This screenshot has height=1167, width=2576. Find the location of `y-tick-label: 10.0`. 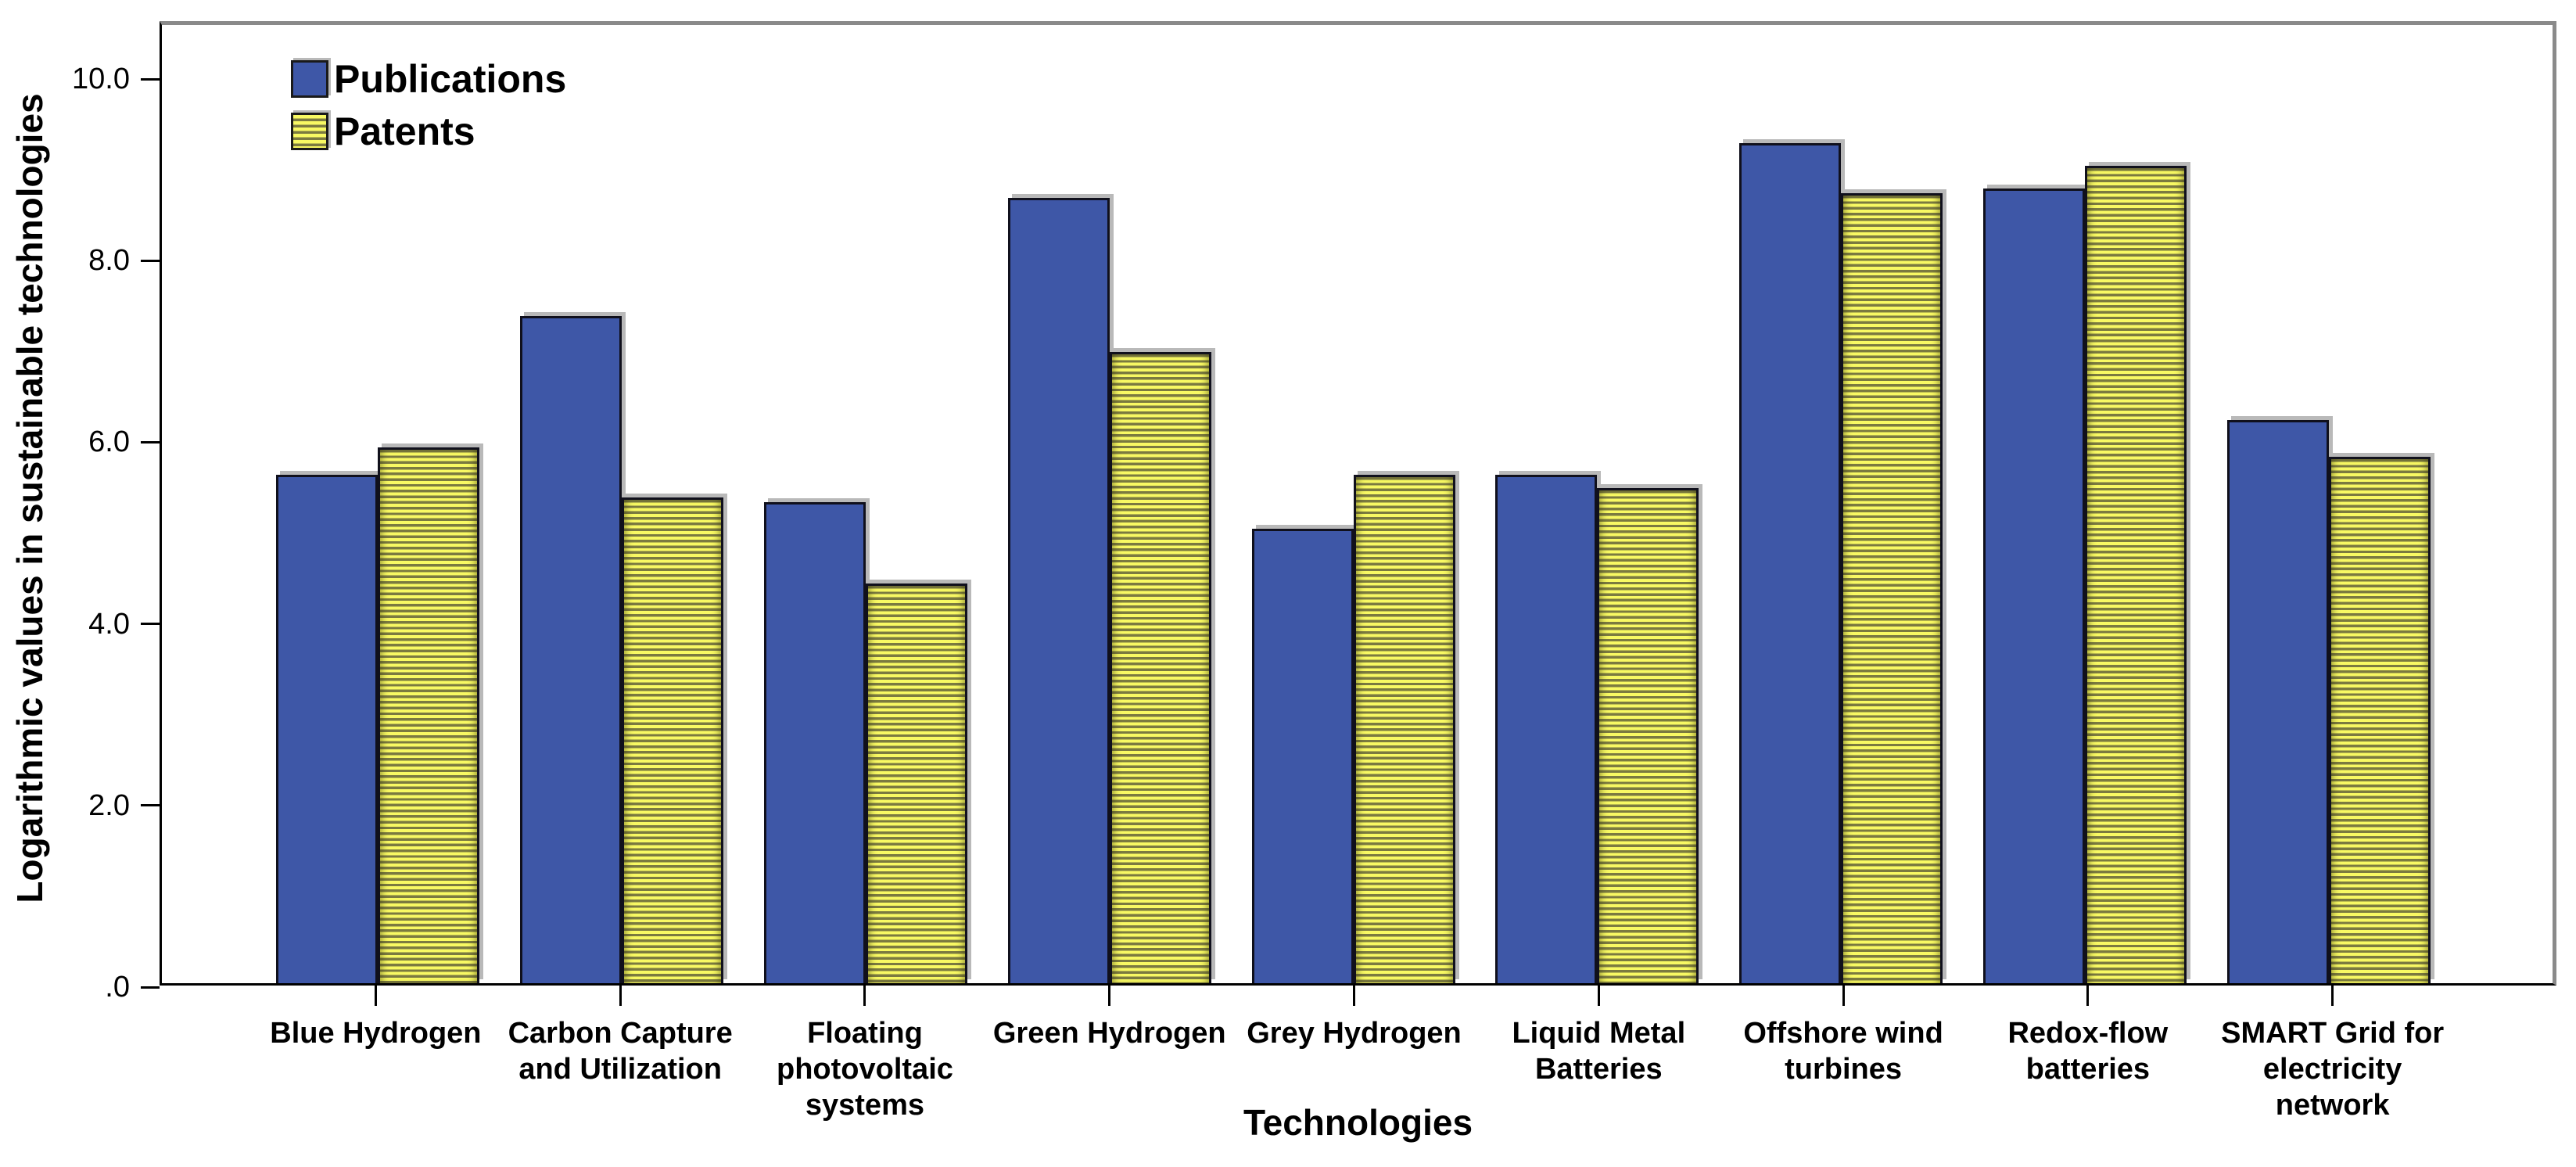

y-tick-label: 10.0 is located at coordinates (101, 79).